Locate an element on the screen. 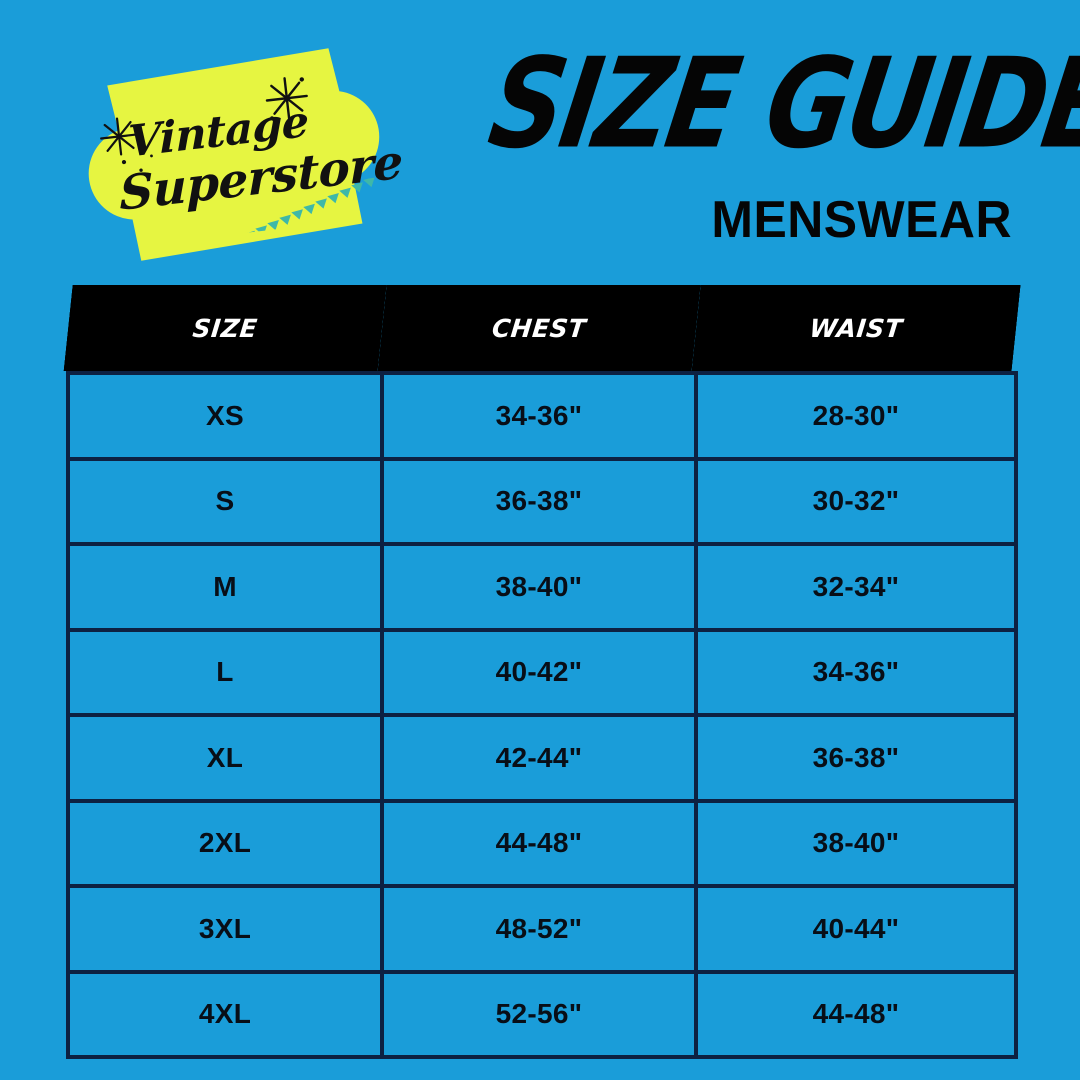 This screenshot has width=1080, height=1080. sparkle-icon is located at coordinates (286, 98).